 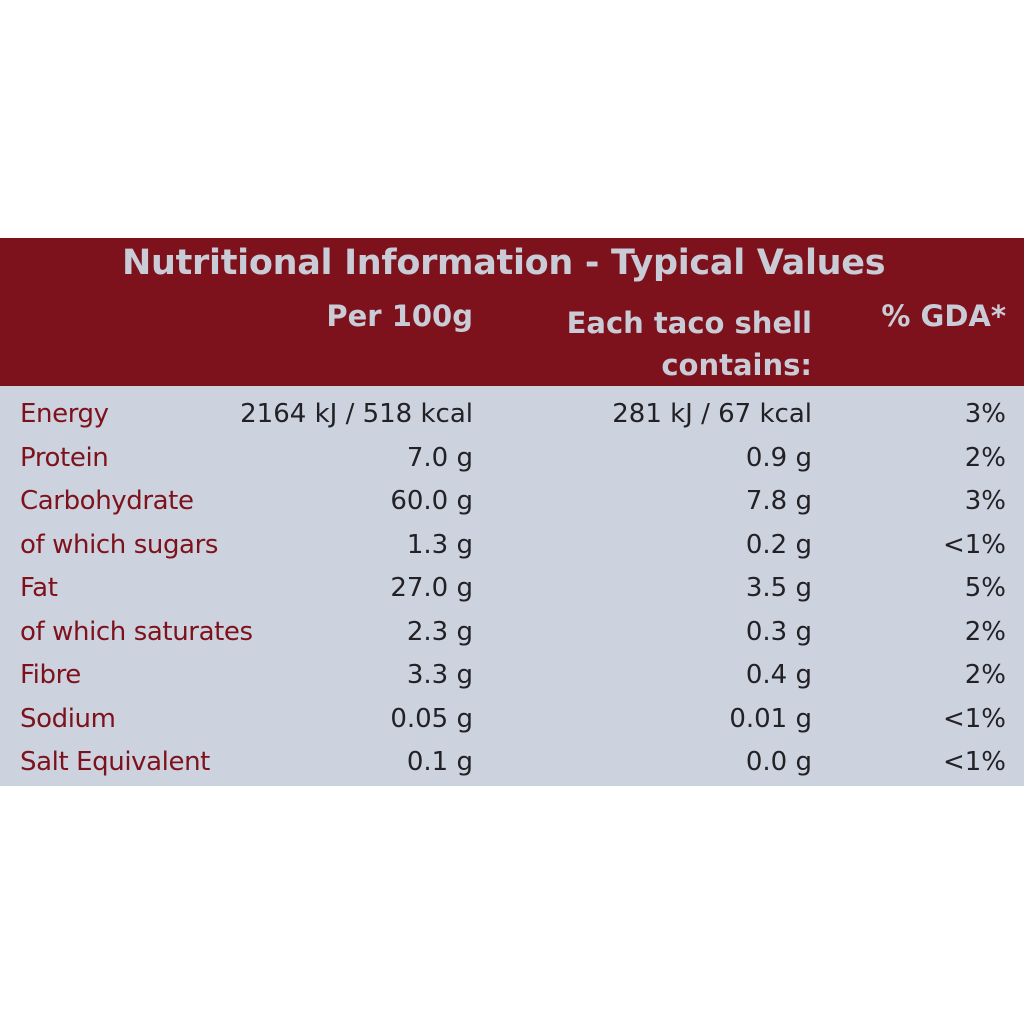 I want to click on value-each-shell: 7.8 g, so click(x=778, y=501).